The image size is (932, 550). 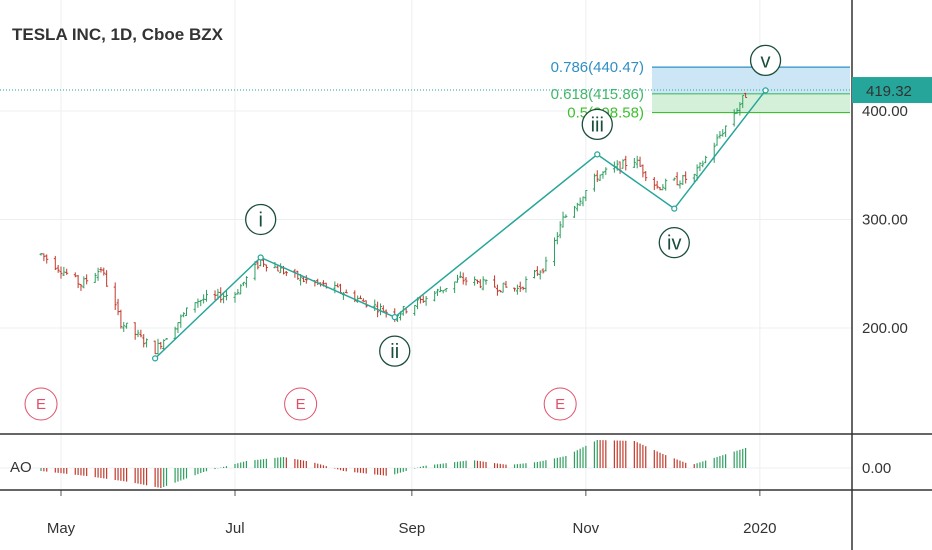 I want to click on fib-level-label: 0.618(415.86), so click(x=597, y=94).